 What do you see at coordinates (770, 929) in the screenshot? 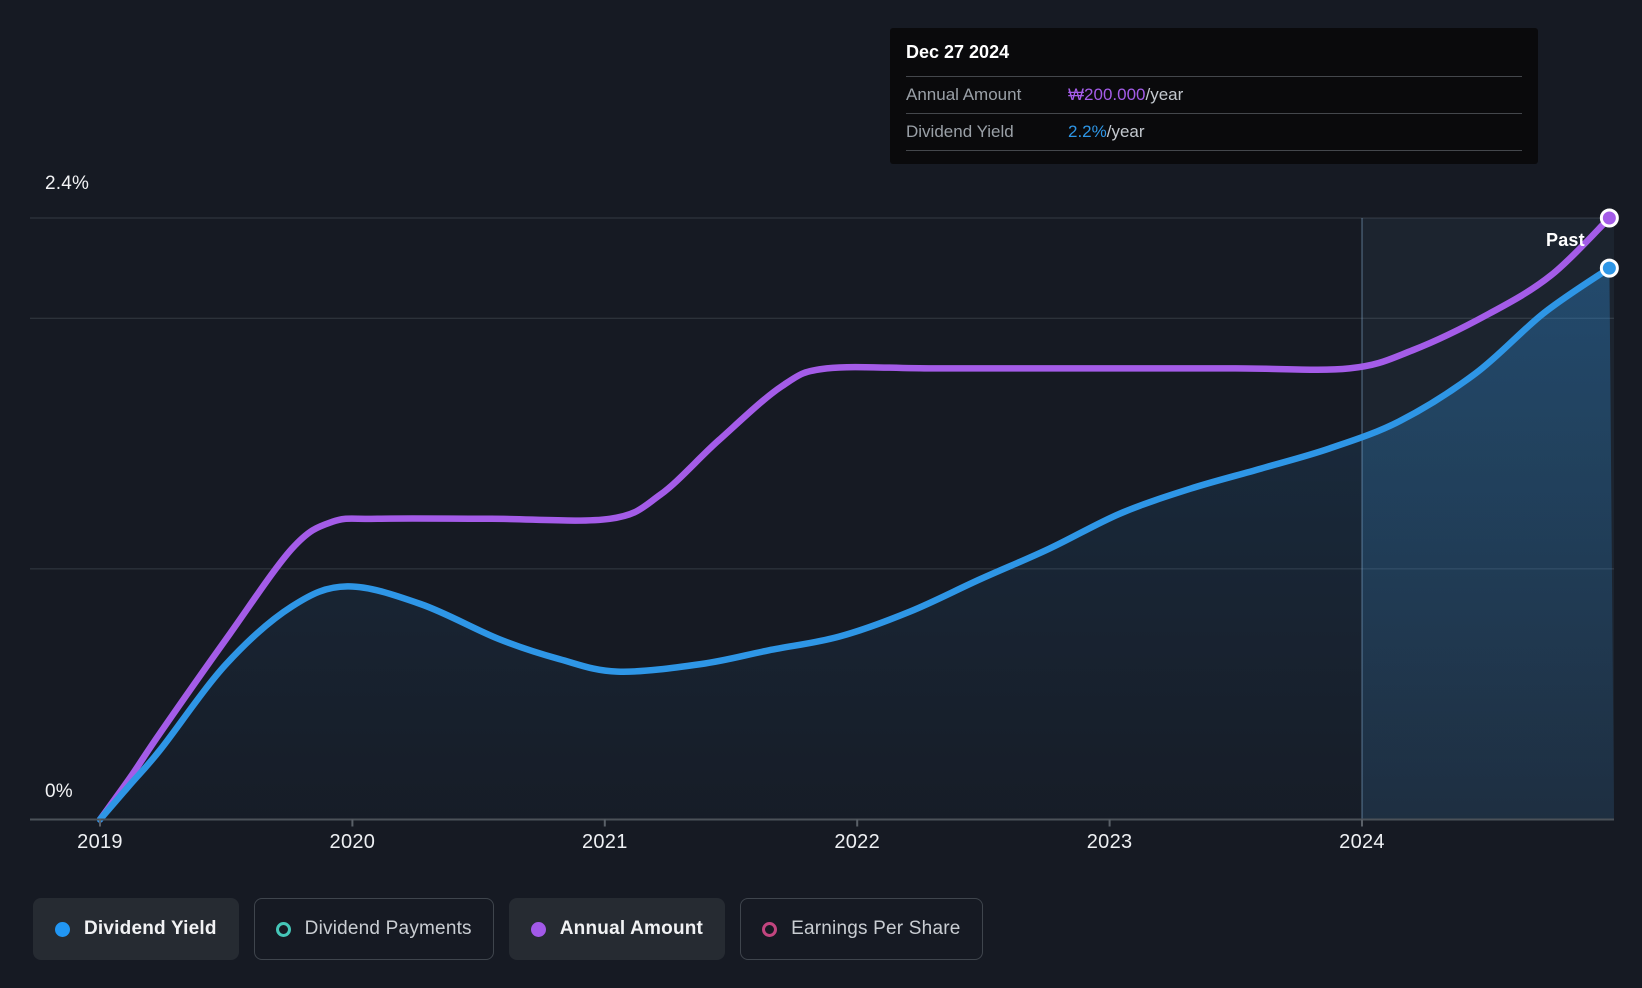
I see `earnings-per-share-ring-icon` at bounding box center [770, 929].